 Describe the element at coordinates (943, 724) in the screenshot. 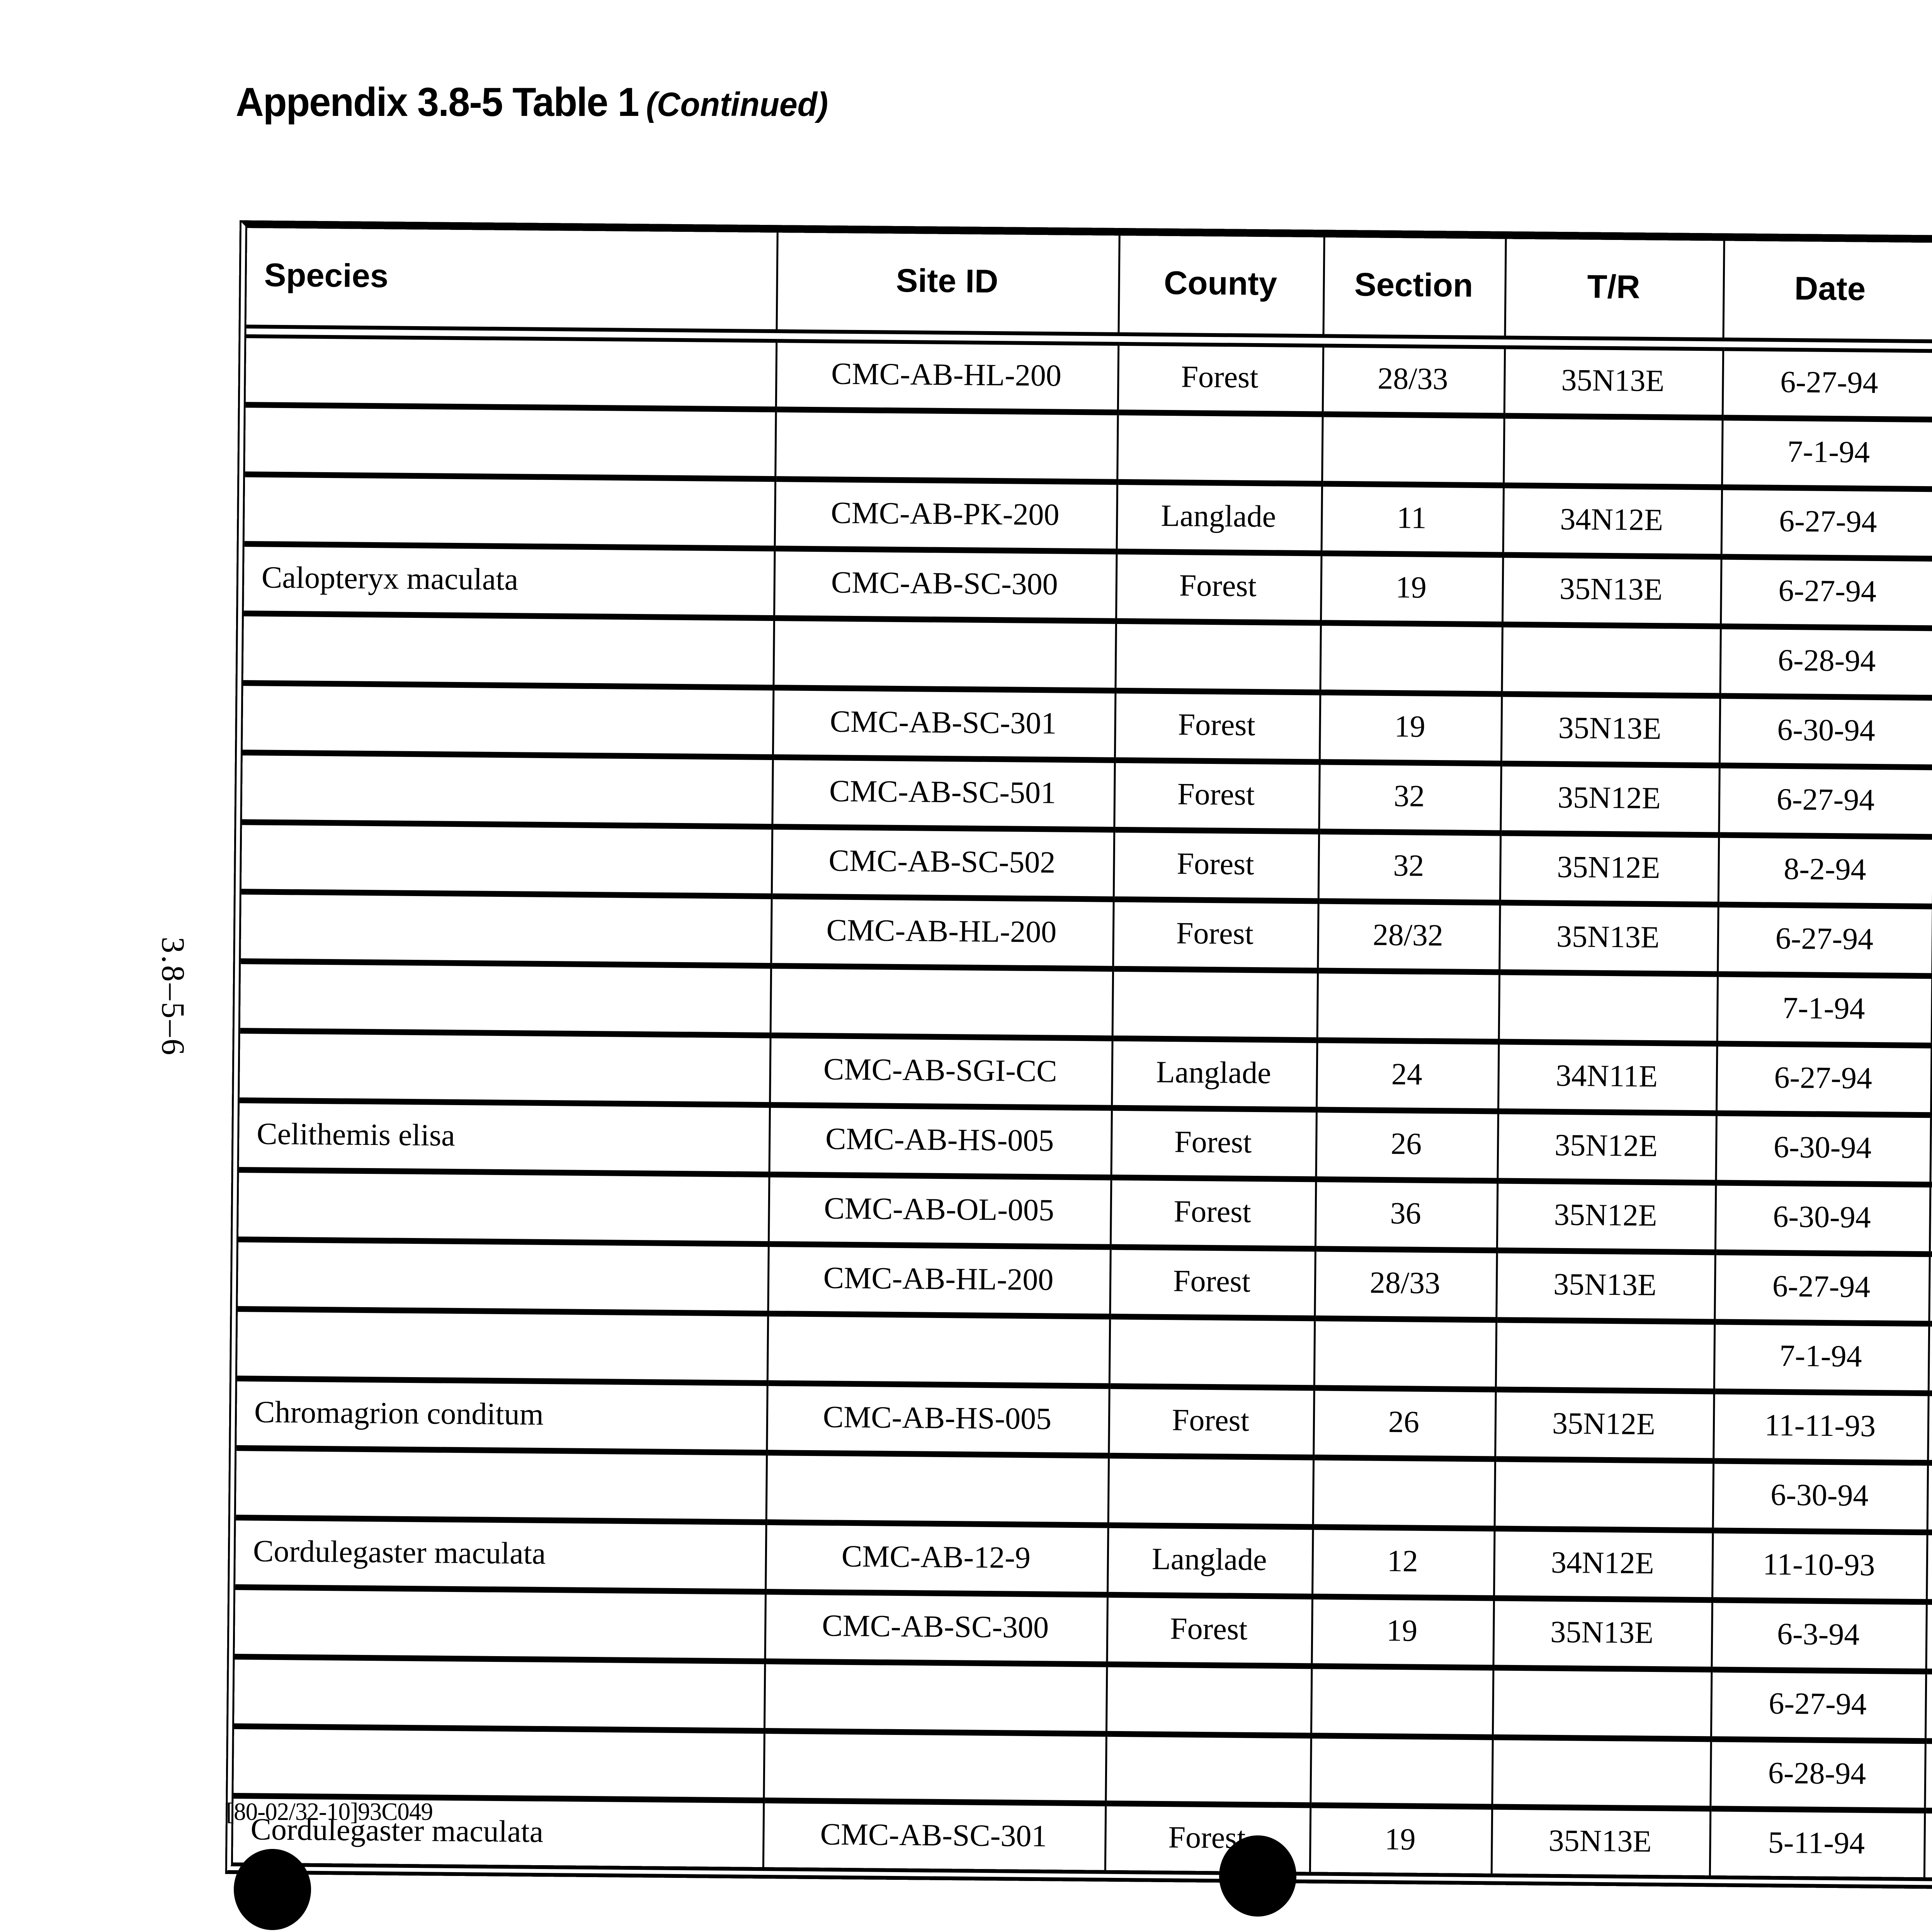

I see `table-cell: CMC-AB-SC-301` at that location.